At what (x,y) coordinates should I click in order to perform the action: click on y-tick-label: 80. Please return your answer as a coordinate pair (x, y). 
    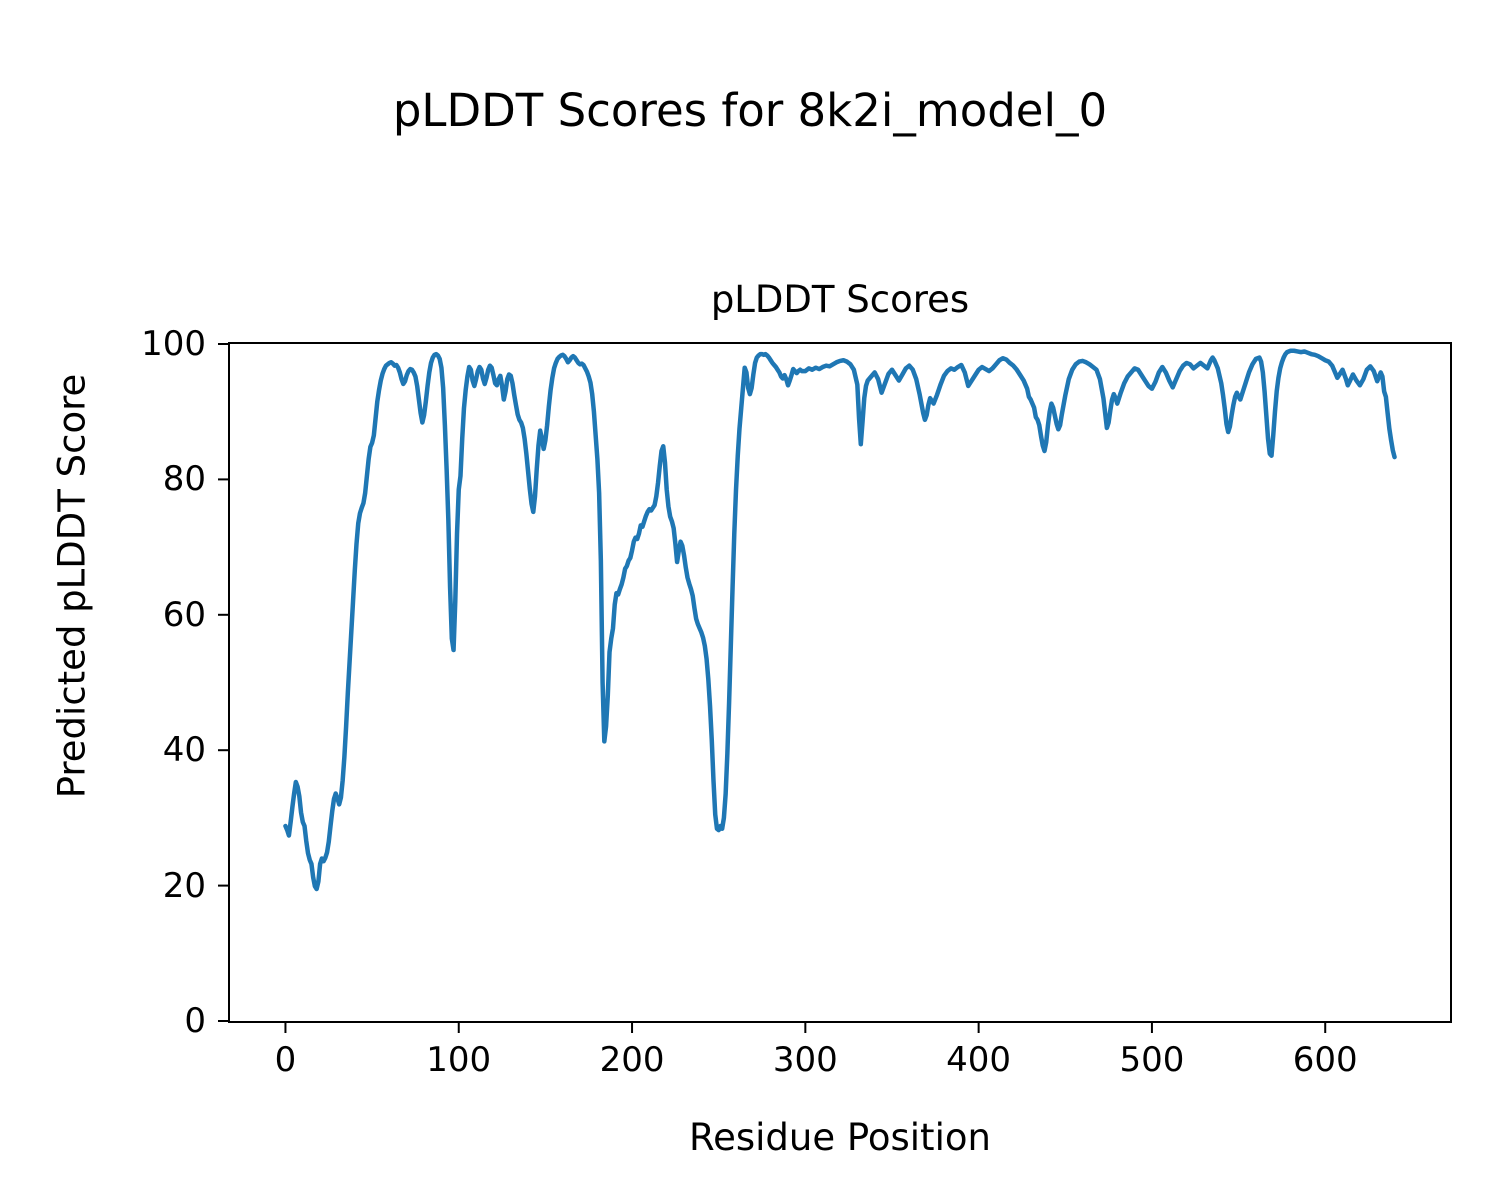
    Looking at the image, I should click on (184, 479).